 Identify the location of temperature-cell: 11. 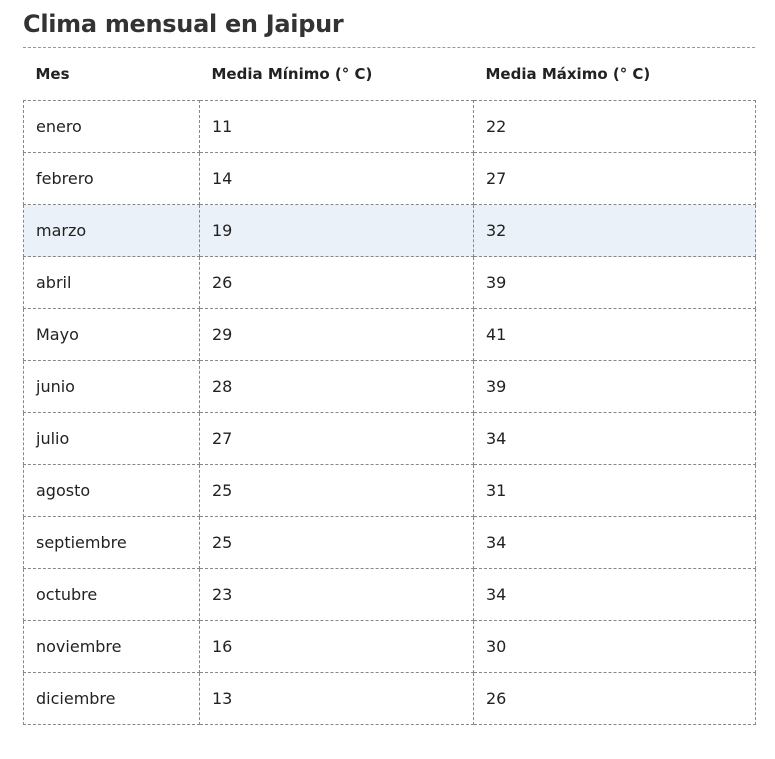
(336, 126).